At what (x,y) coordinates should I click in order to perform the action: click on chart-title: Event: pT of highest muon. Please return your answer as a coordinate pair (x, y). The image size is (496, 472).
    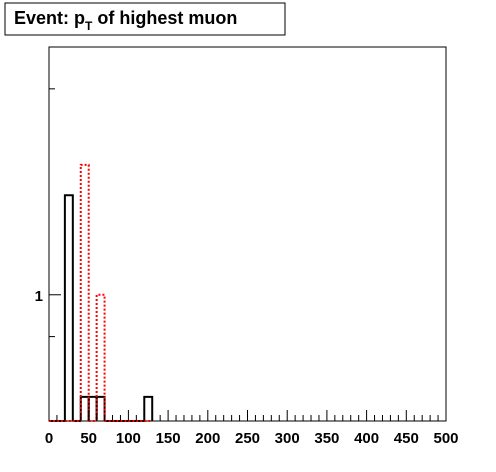
    Looking at the image, I should click on (125, 20).